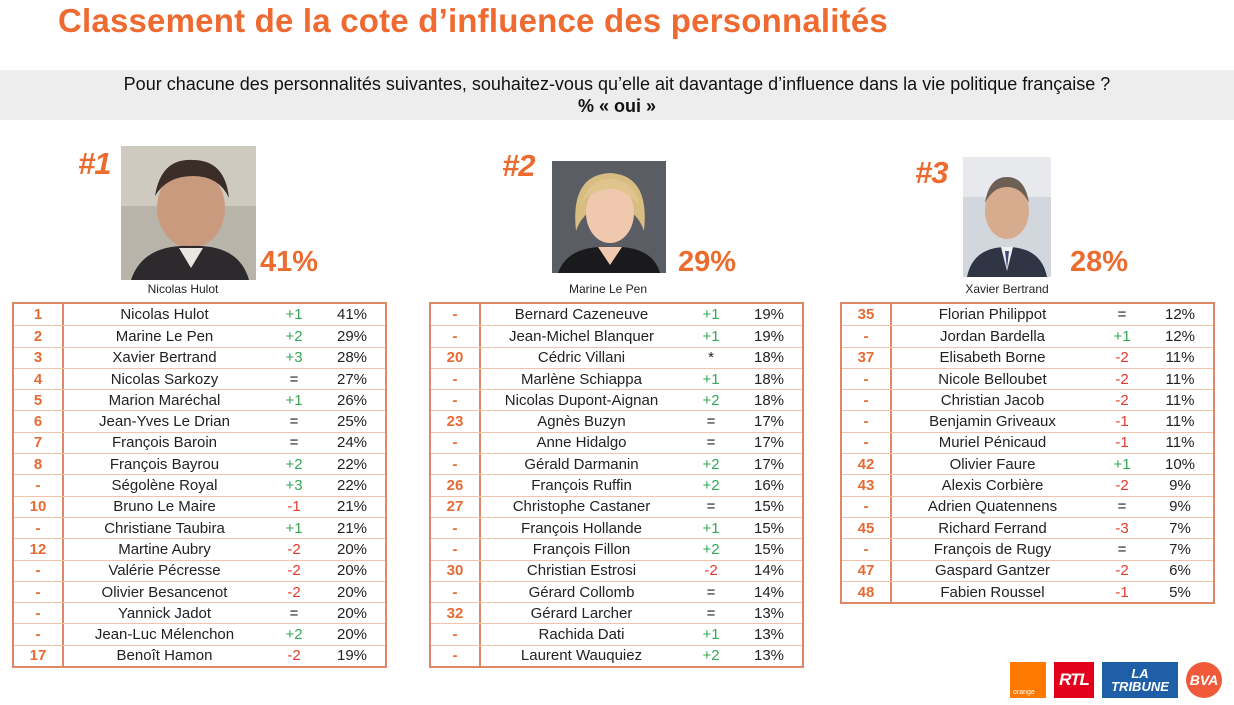 The height and width of the screenshot is (705, 1234). Describe the element at coordinates (867, 592) in the screenshot. I see `rank-cell: 48` at that location.